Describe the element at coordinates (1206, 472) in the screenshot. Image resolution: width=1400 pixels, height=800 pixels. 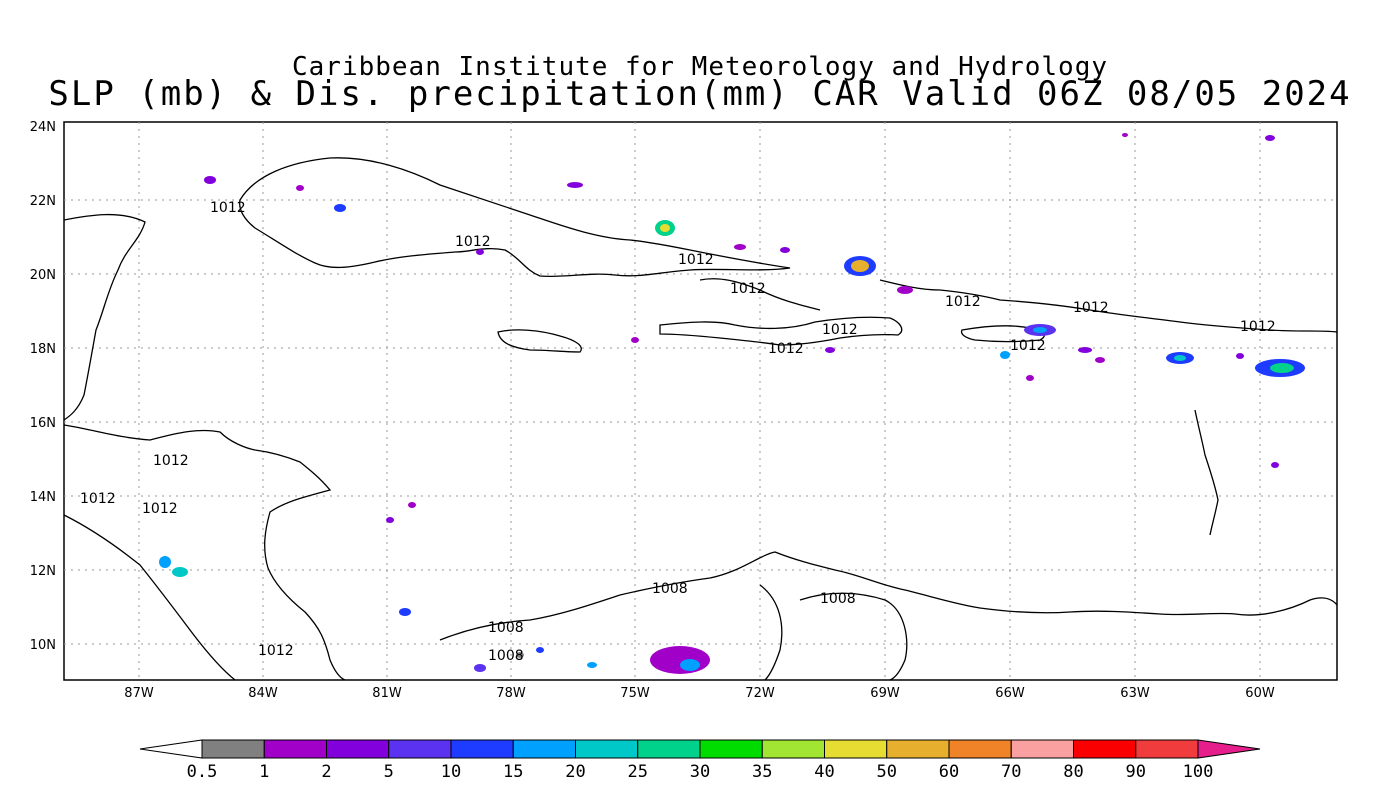
I see `coastline-lesser-antilles` at that location.